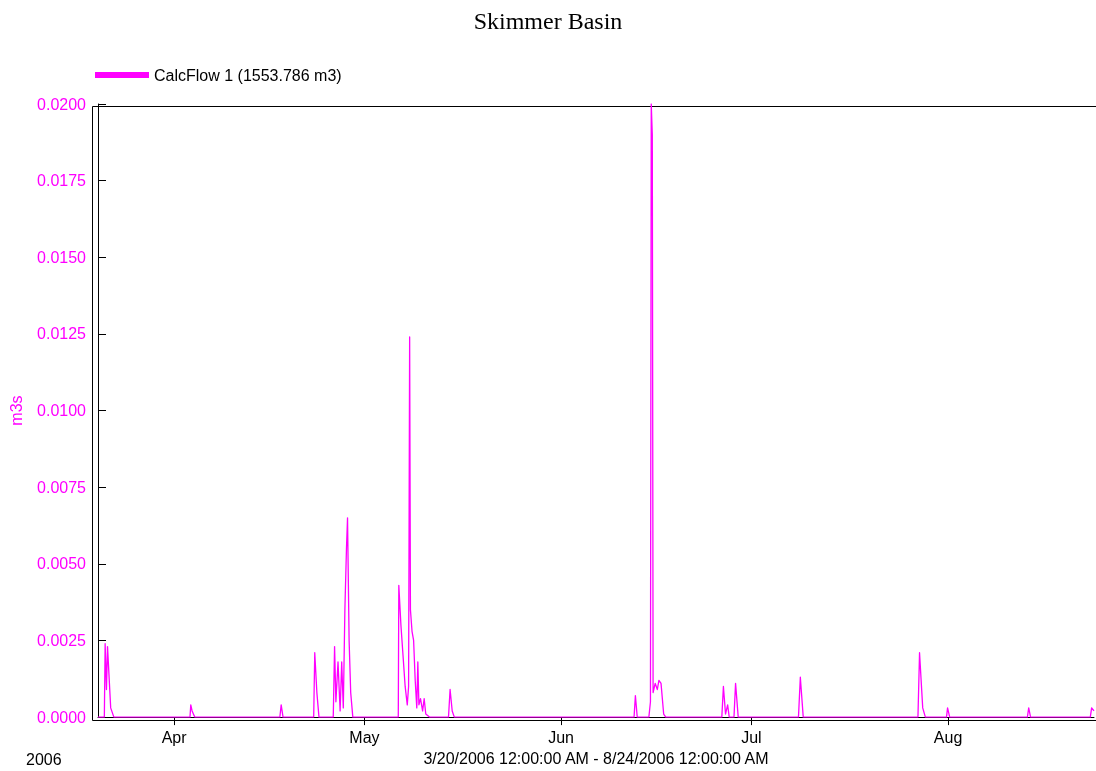  Describe the element at coordinates (364, 737) in the screenshot. I see `x-tick-label: May` at that location.